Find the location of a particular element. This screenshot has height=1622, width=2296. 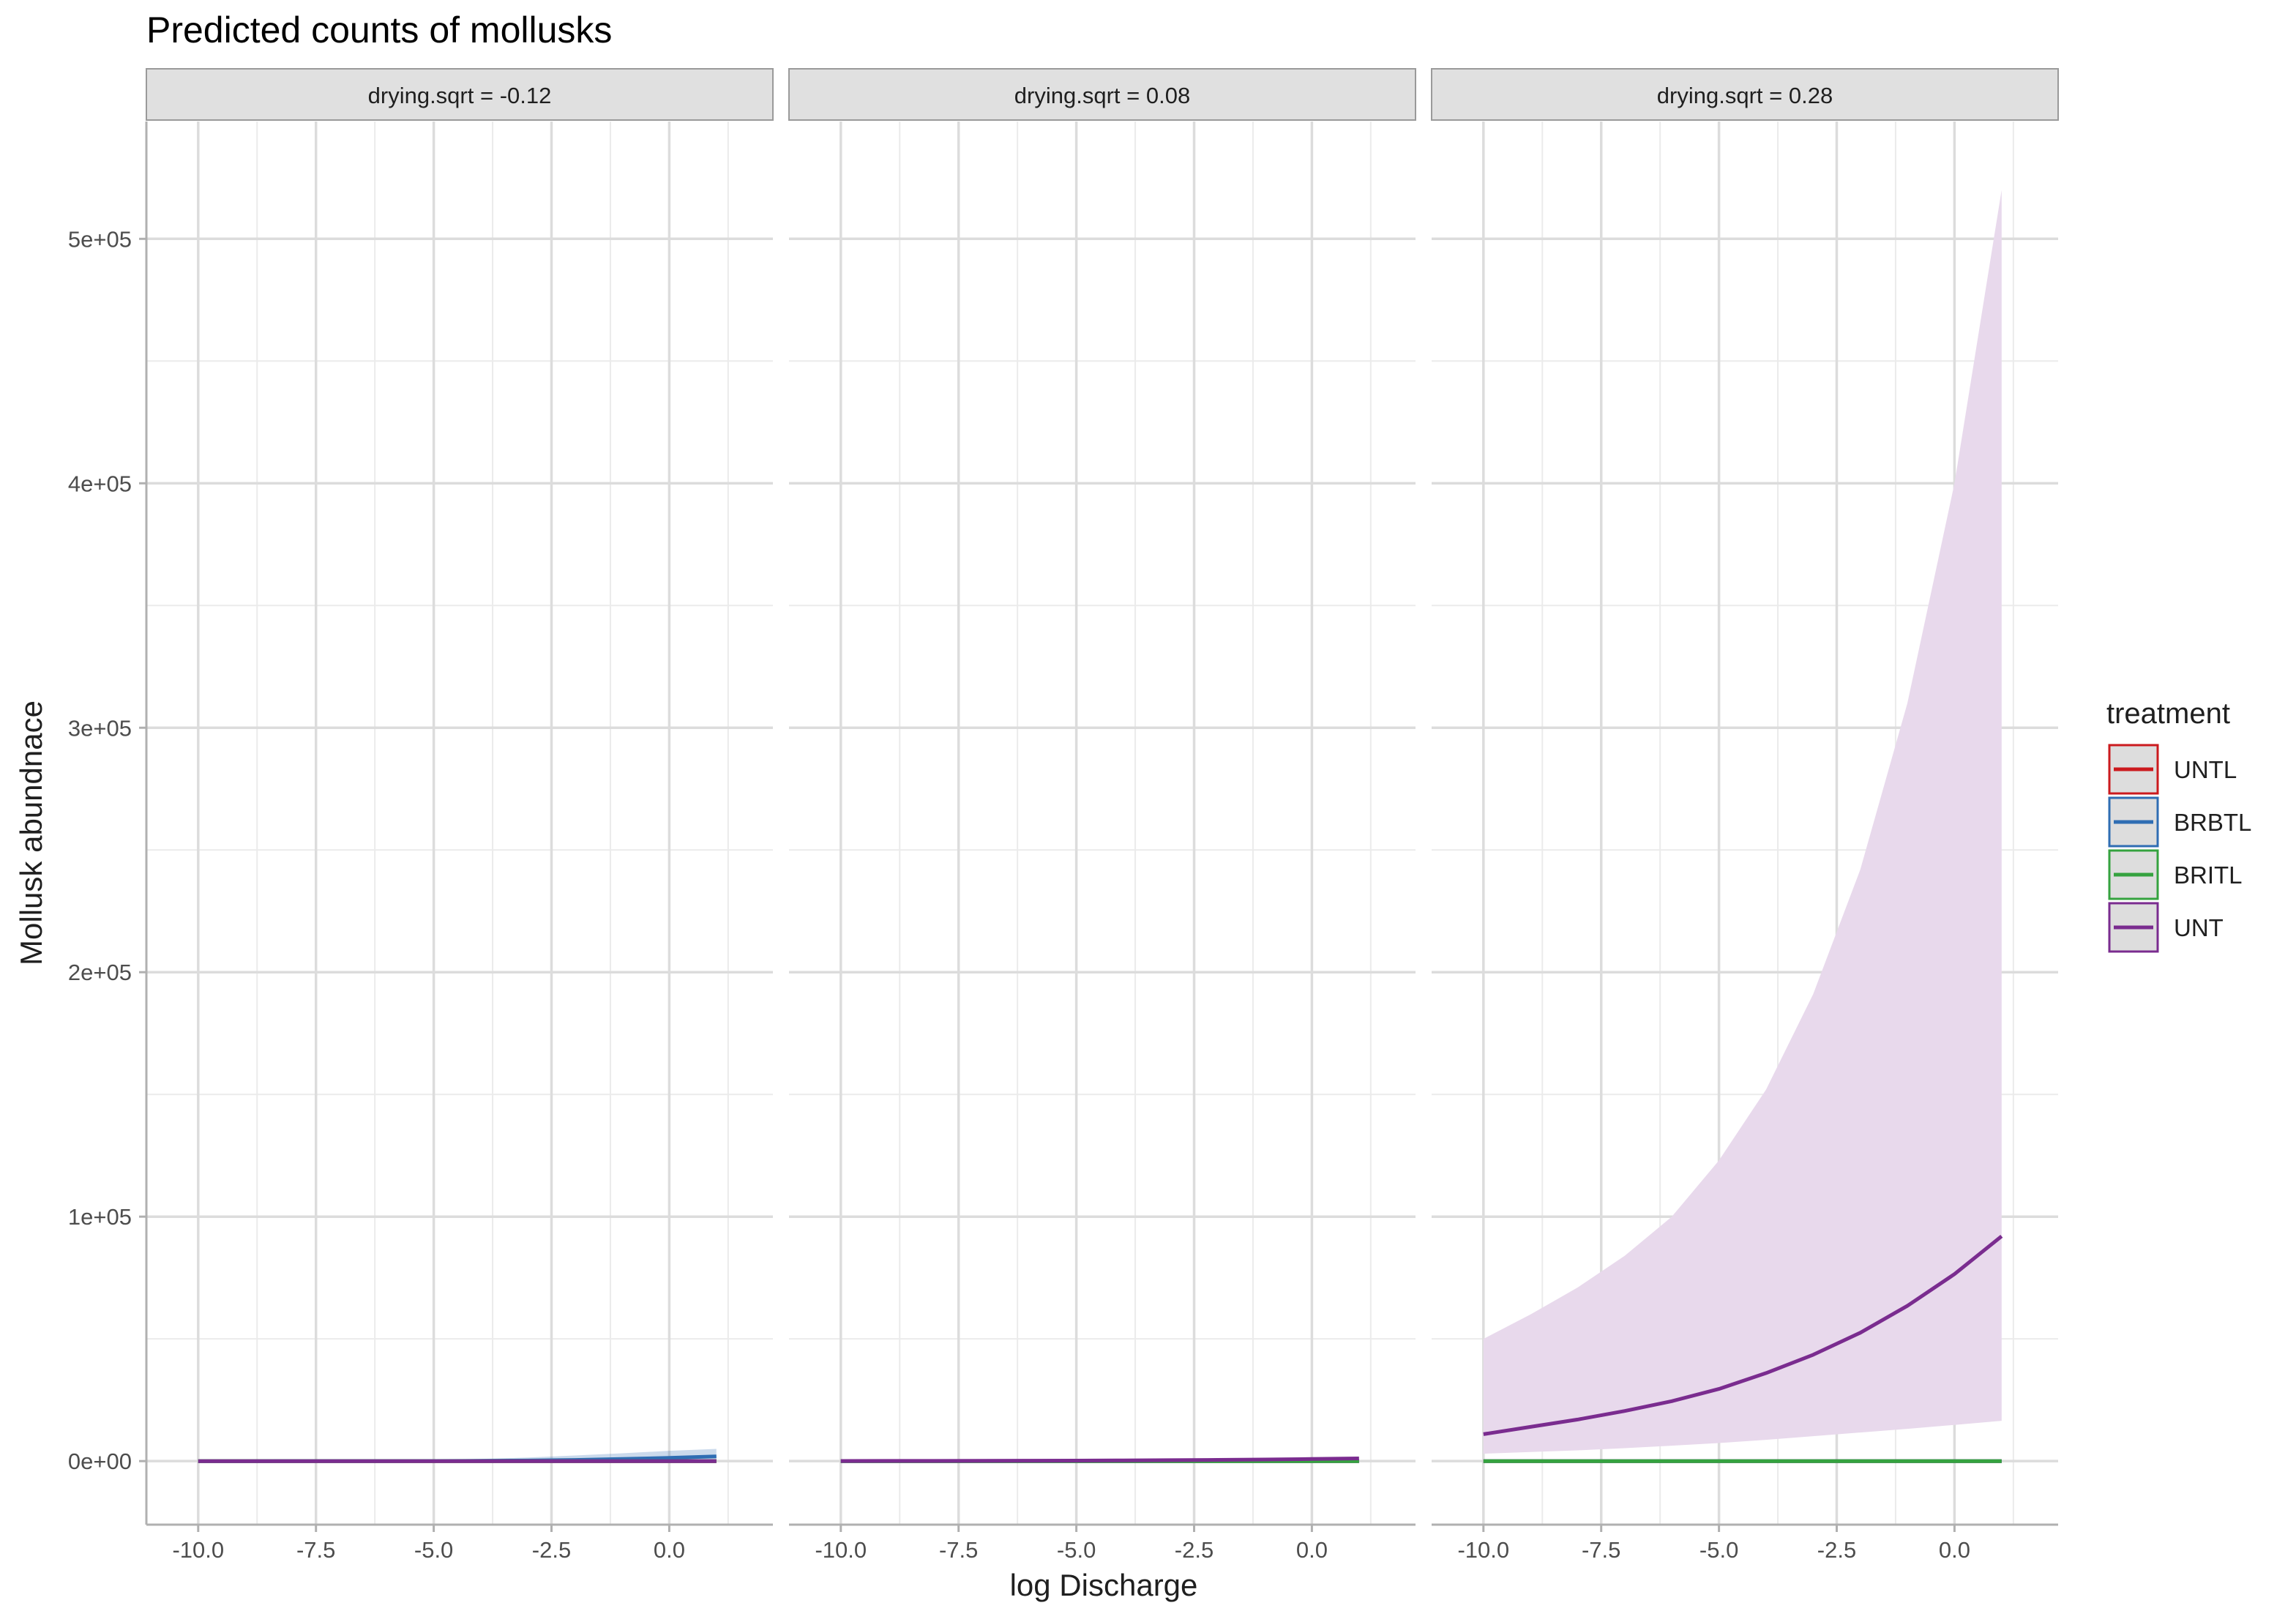

legend-label: UNTL is located at coordinates (2205, 770).